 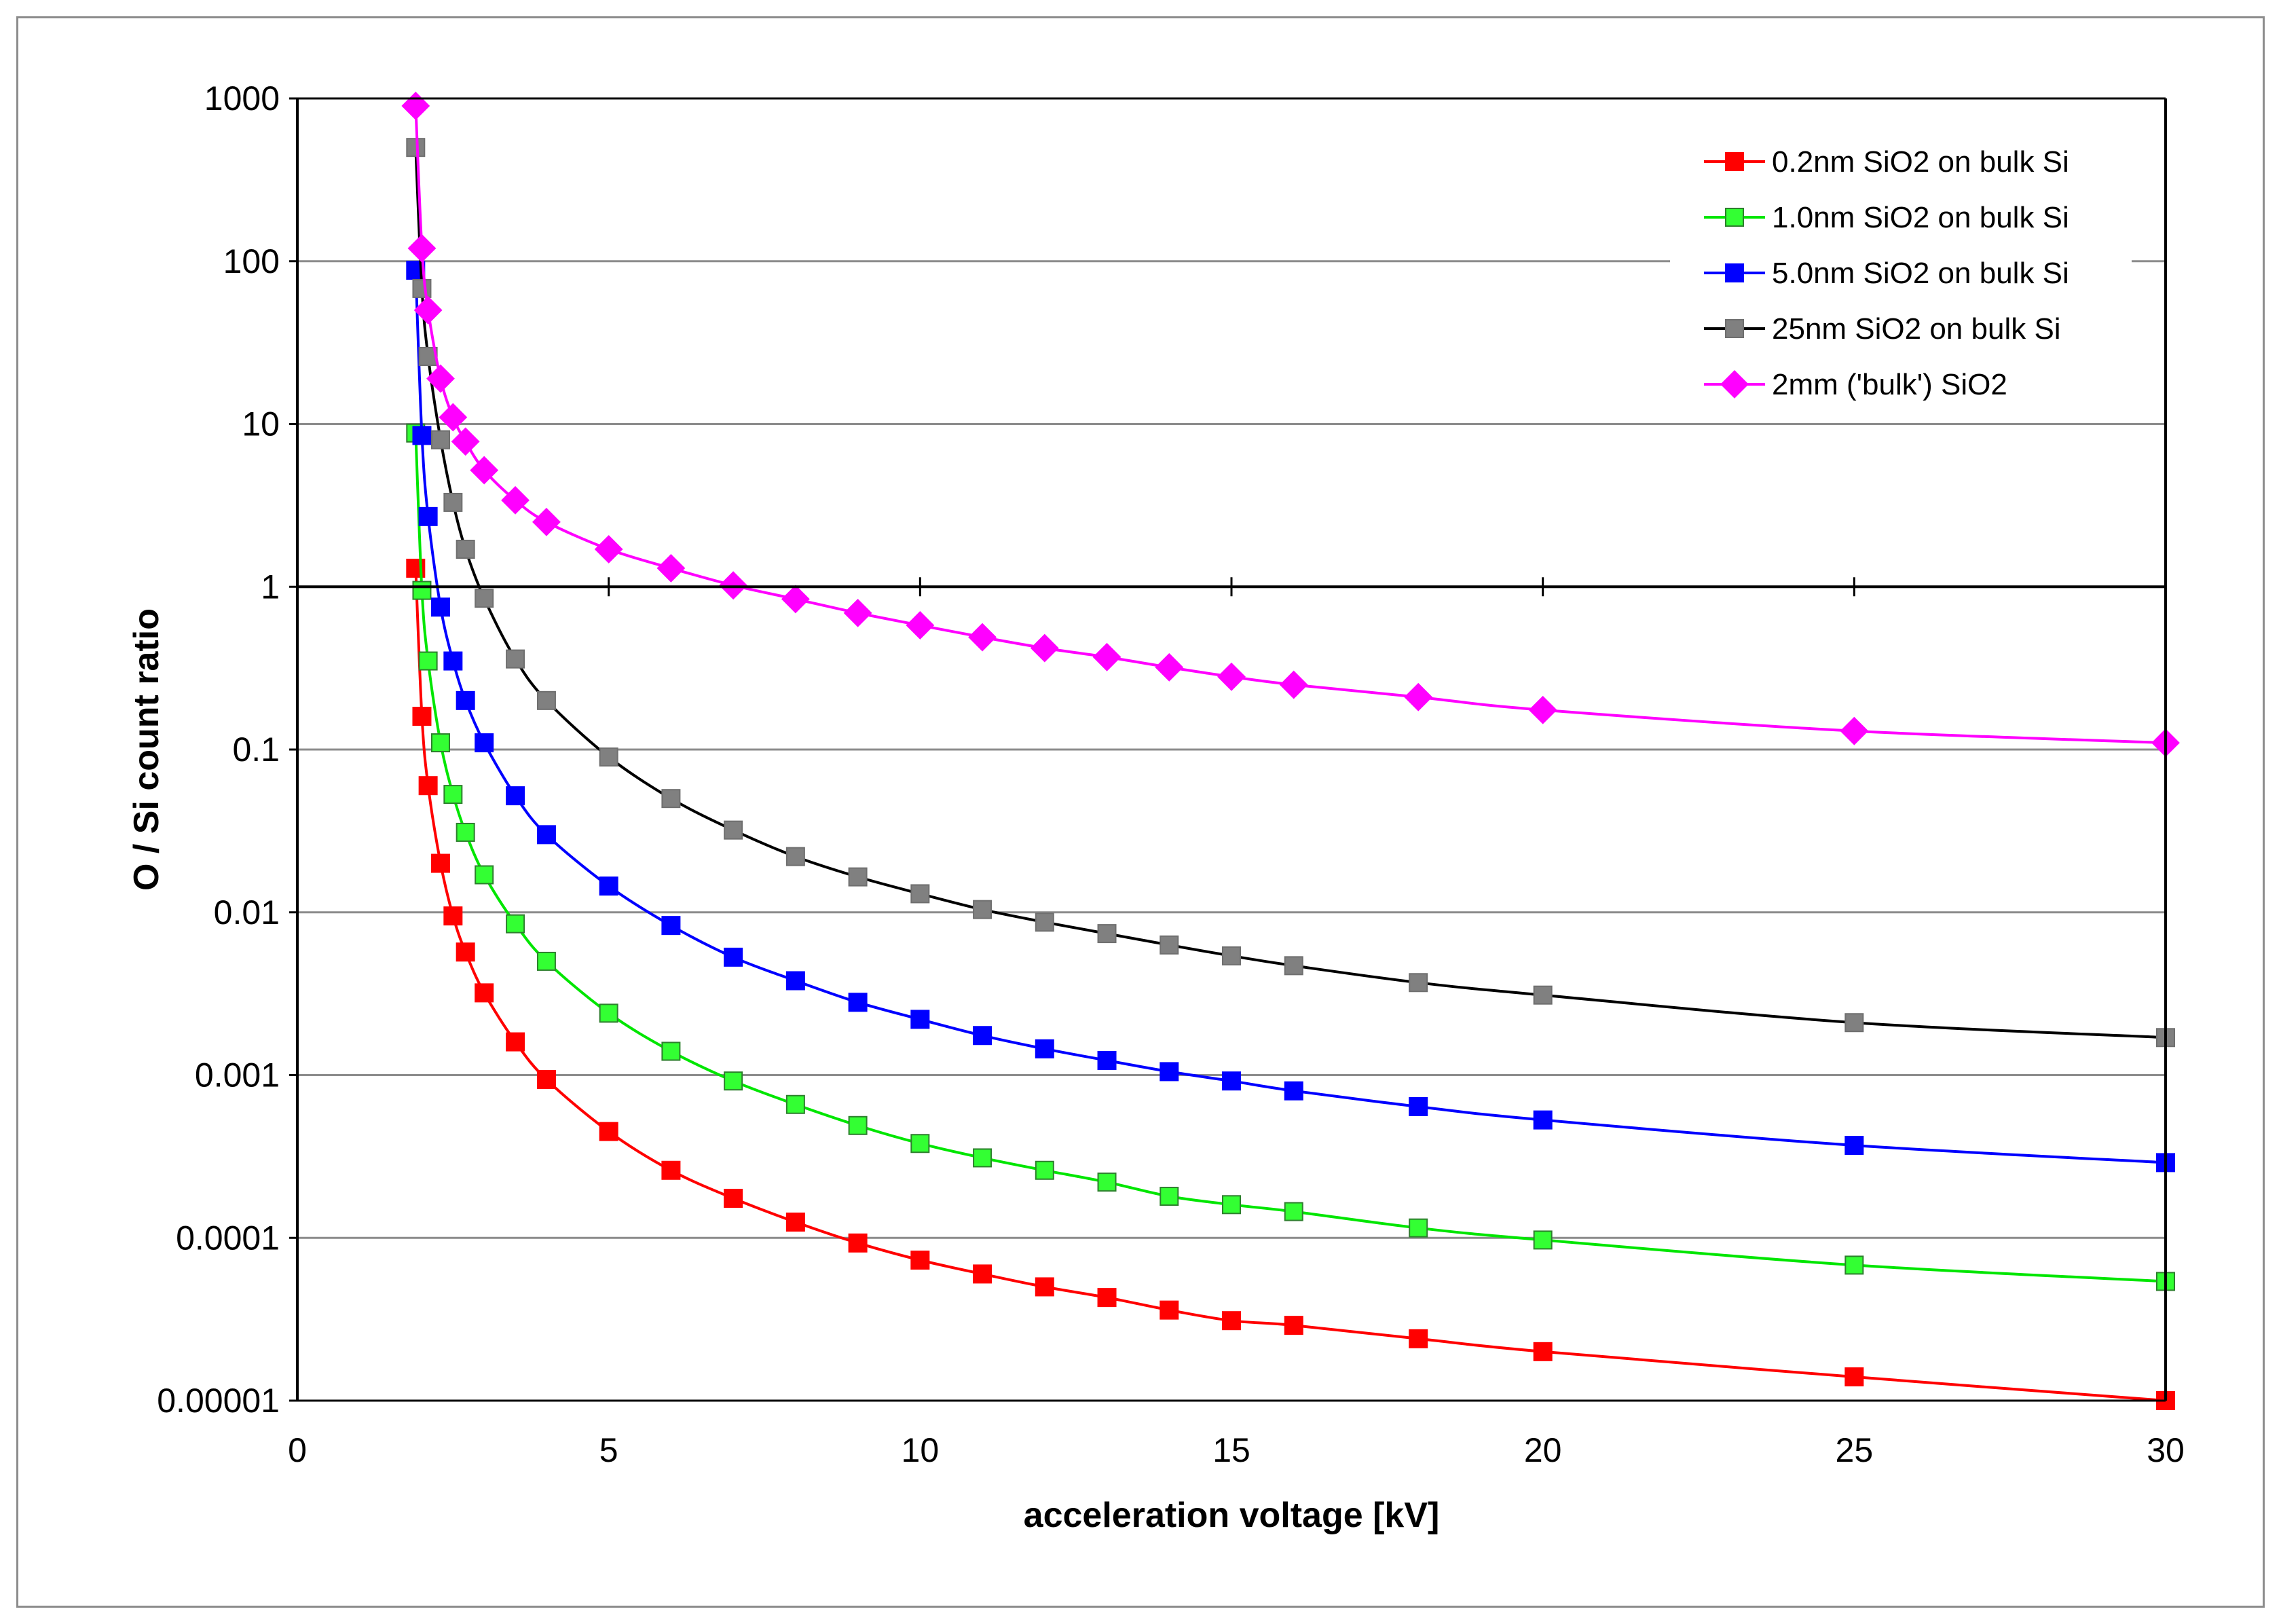 I want to click on y-axis-title: O / Si count ratio, so click(x=147, y=750).